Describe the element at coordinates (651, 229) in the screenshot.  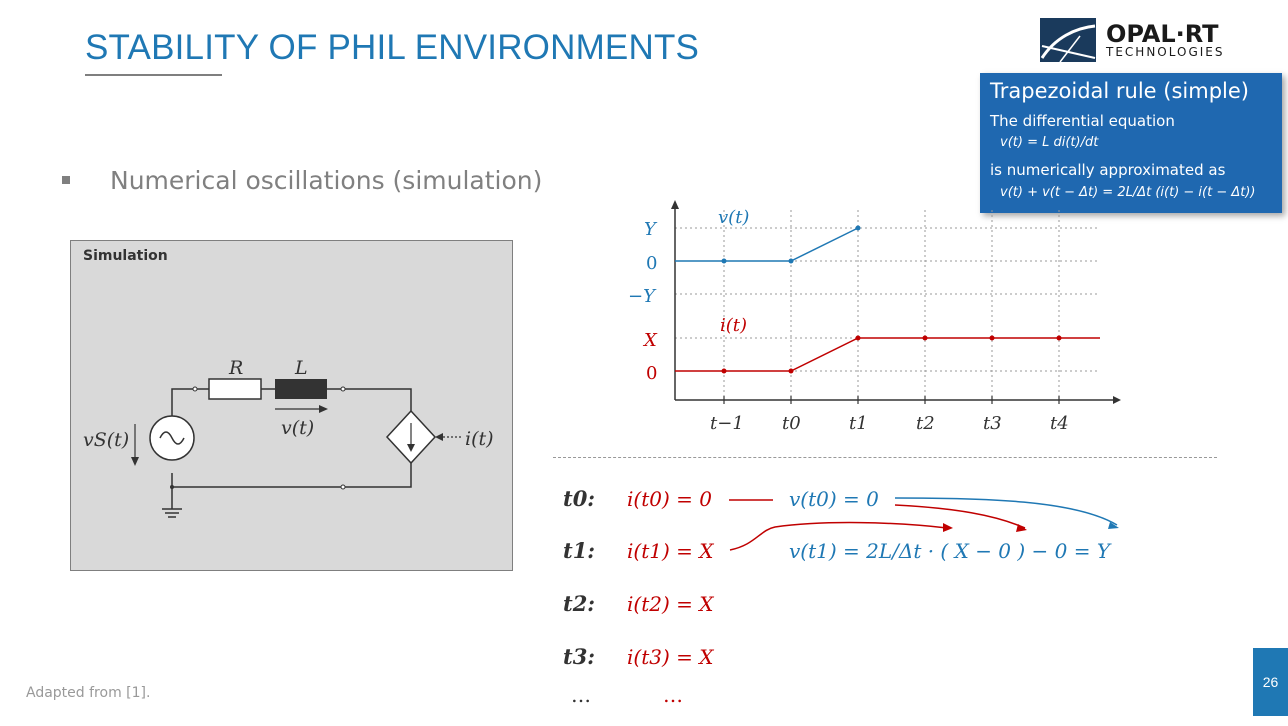
I see `y-tick-Y: Y` at that location.